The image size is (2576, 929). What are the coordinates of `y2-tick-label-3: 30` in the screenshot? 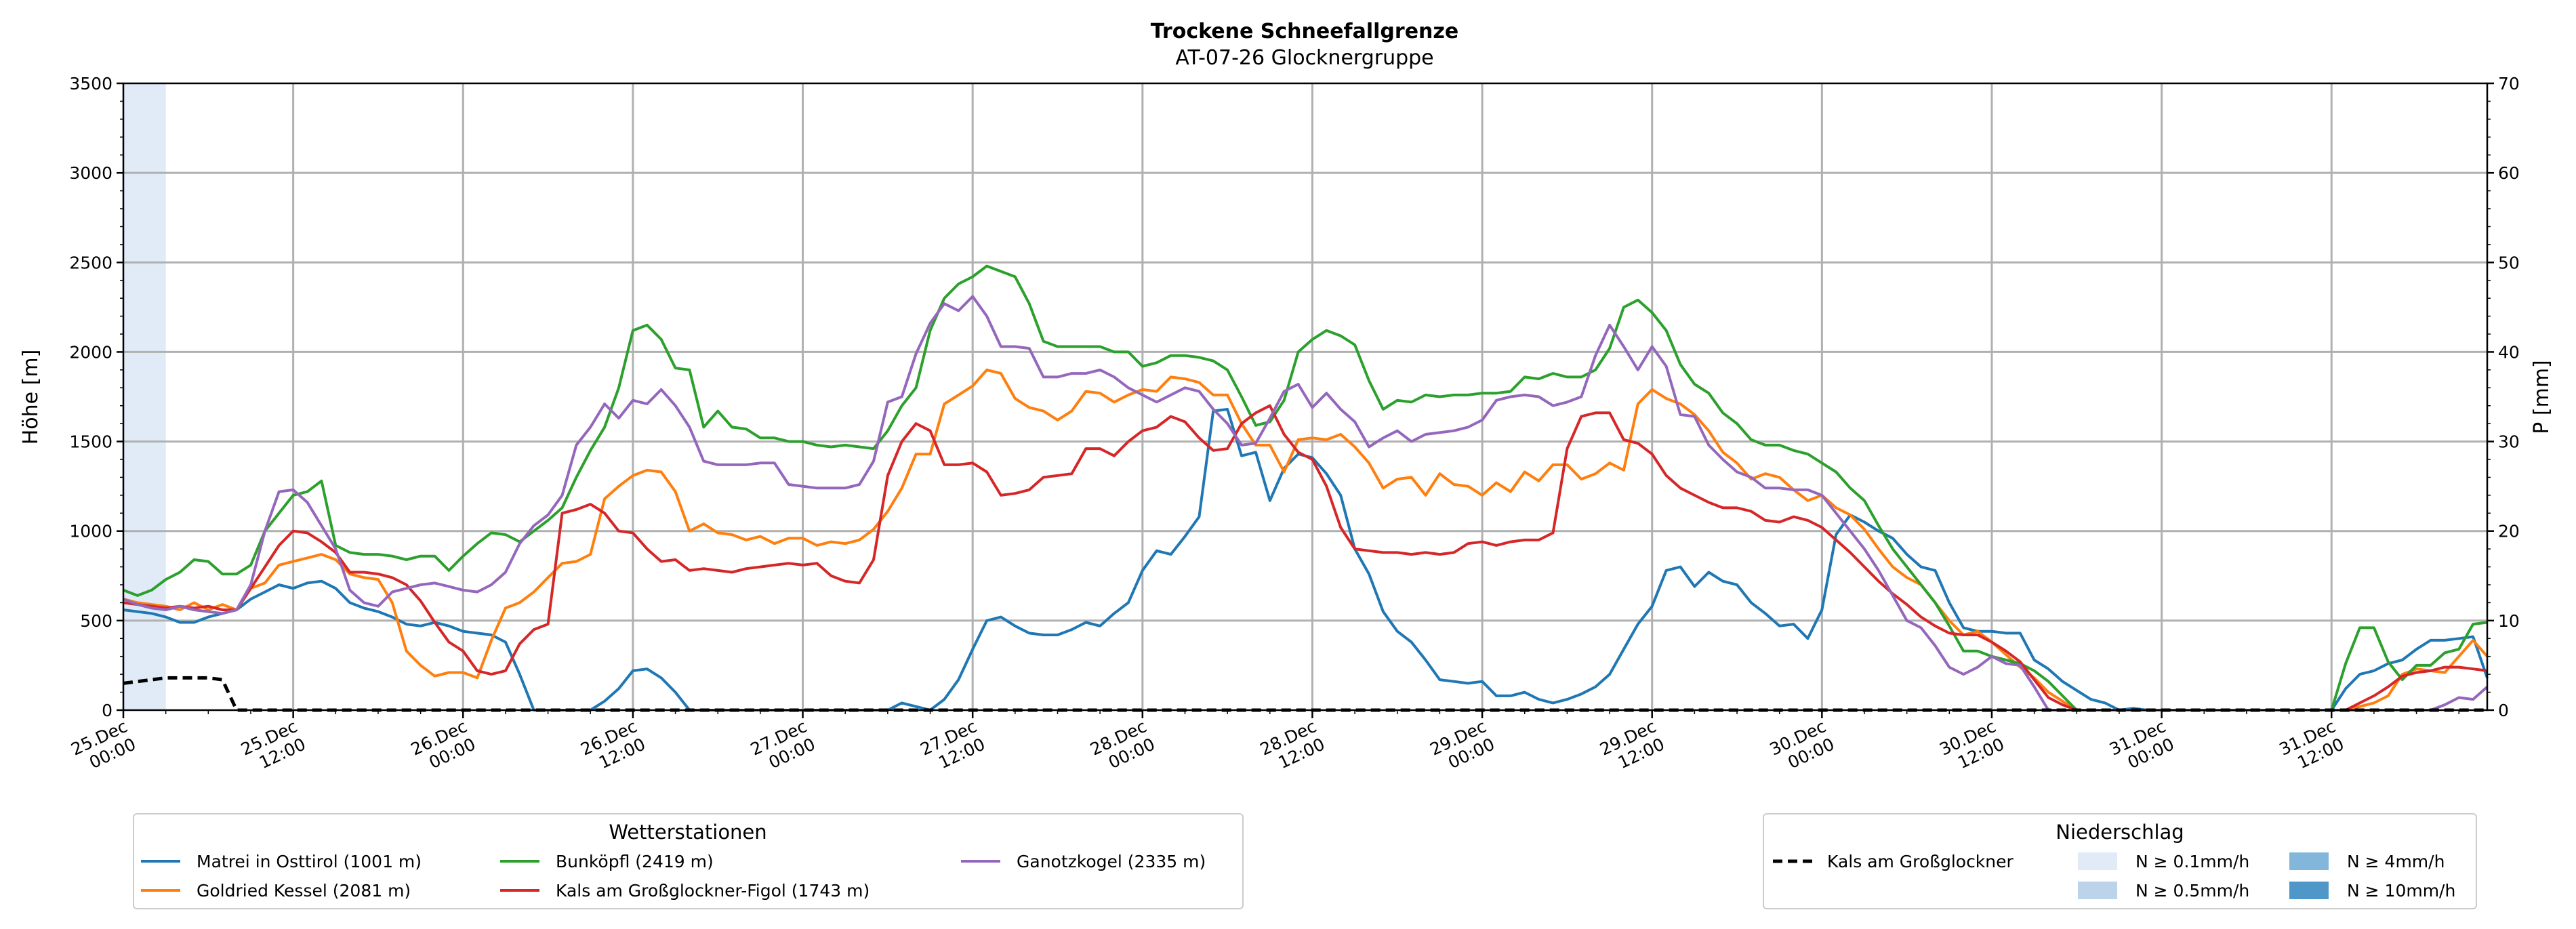 It's located at (2509, 442).